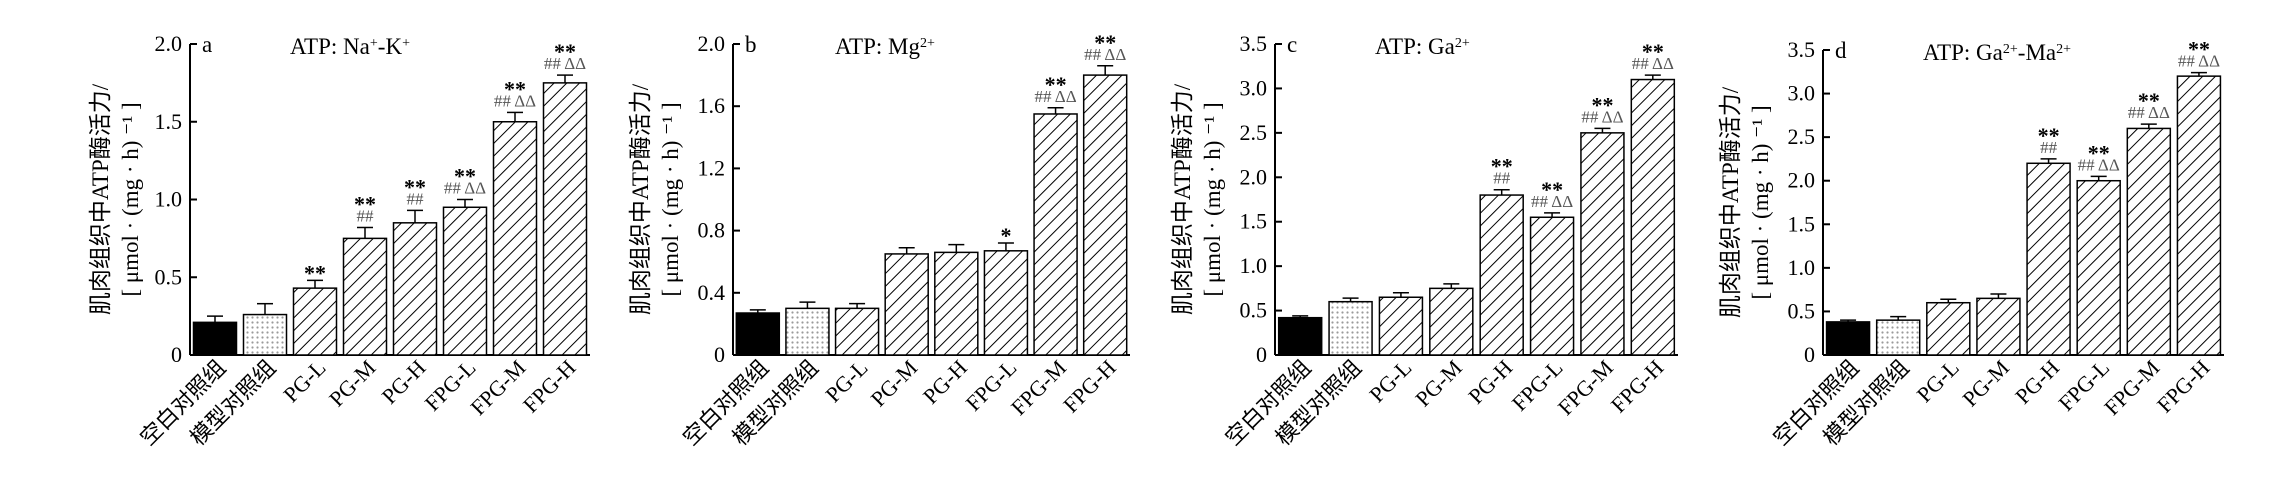 This screenshot has height=491, width=2292. Describe the element at coordinates (1841, 50) in the screenshot. I see `panel-letter: d` at that location.